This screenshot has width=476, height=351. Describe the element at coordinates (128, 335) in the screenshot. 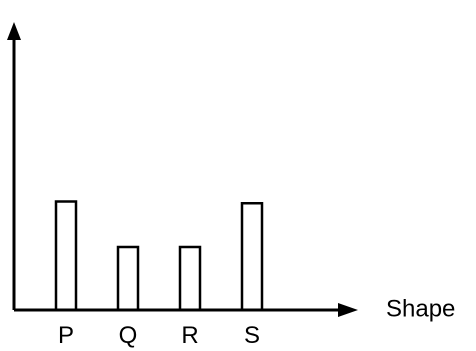

I see `tick-label-q: Q` at that location.